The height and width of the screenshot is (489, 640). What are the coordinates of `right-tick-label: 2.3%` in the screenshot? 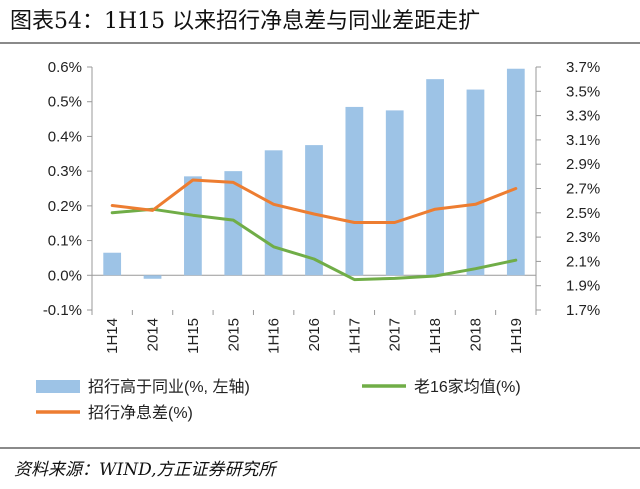 It's located at (583, 237).